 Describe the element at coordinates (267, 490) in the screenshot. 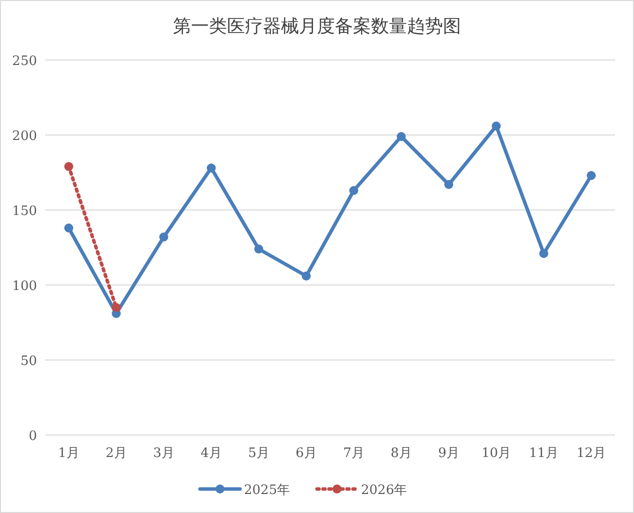

I see `legend-label: 2025年` at that location.